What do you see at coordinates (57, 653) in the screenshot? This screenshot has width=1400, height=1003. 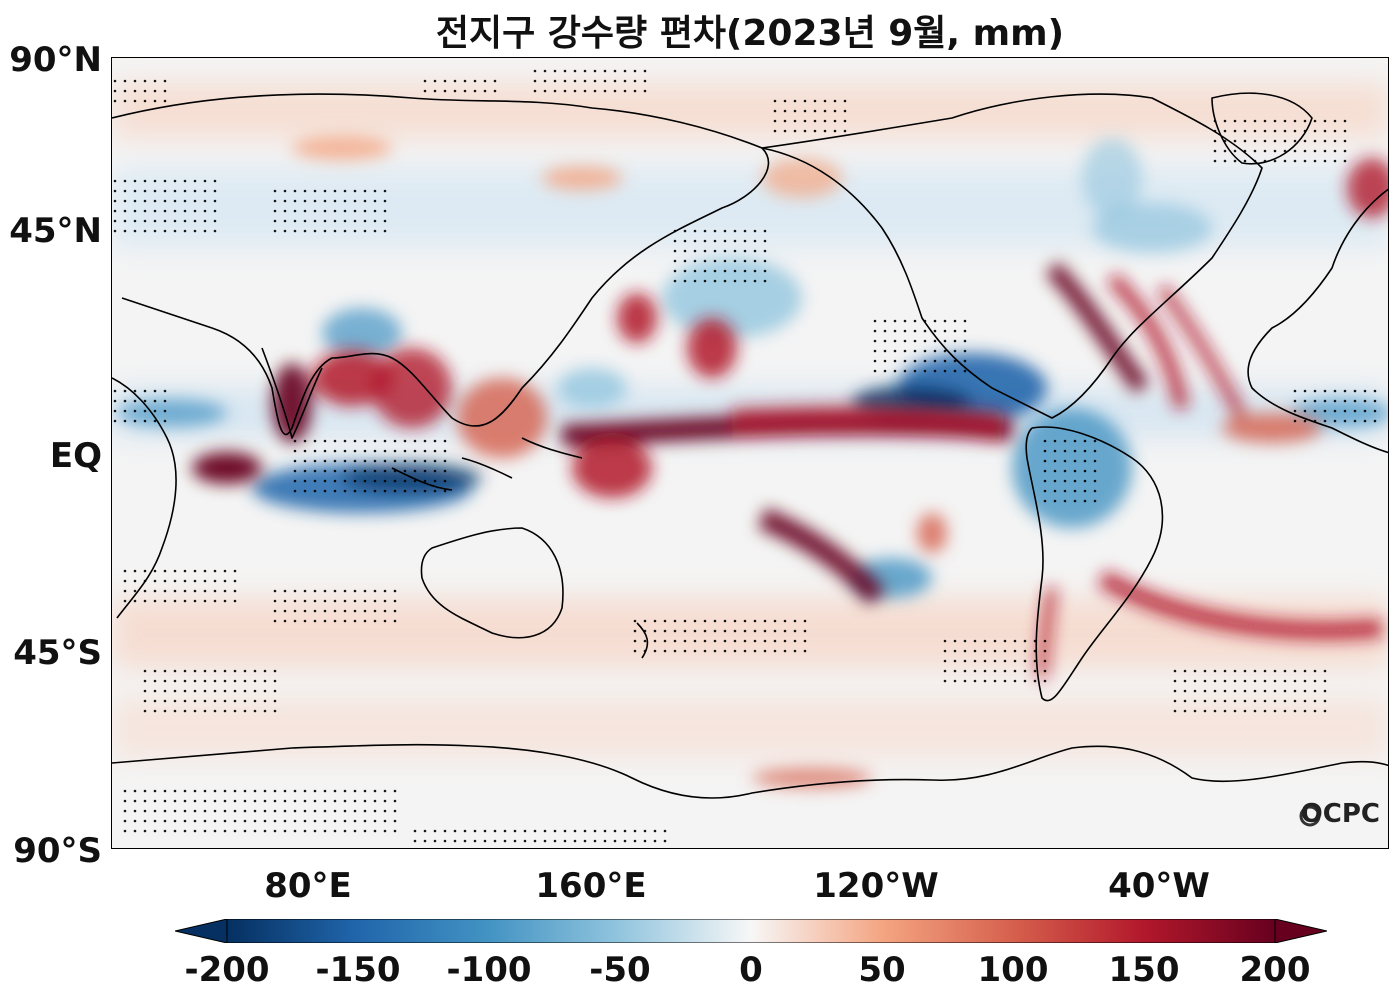 I see `lat-label-45s: 45°S` at bounding box center [57, 653].